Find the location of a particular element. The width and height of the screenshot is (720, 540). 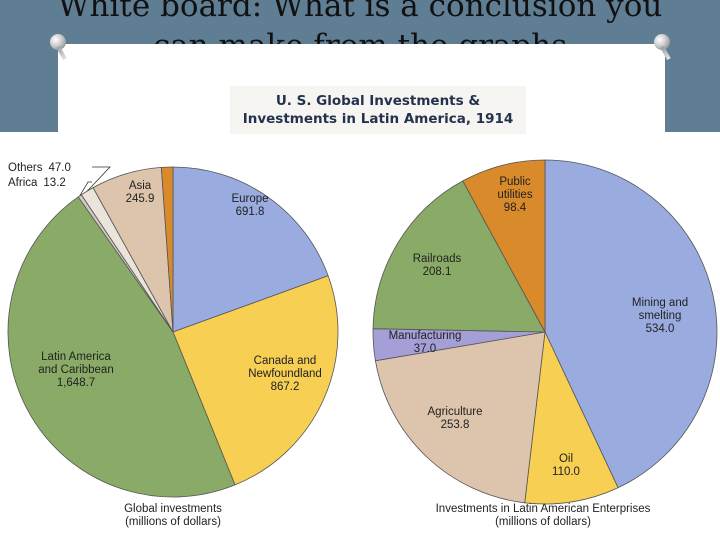

chart-title-line-1: U. S. Global Investments & is located at coordinates (378, 101).